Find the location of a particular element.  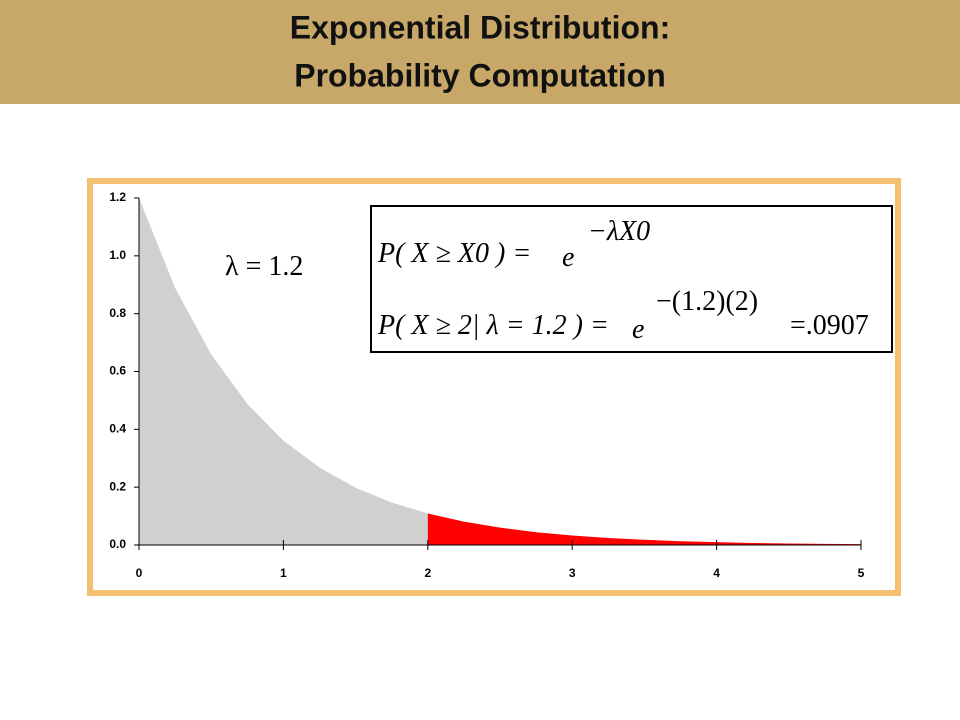

x-tick-label: 3 is located at coordinates (572, 573).